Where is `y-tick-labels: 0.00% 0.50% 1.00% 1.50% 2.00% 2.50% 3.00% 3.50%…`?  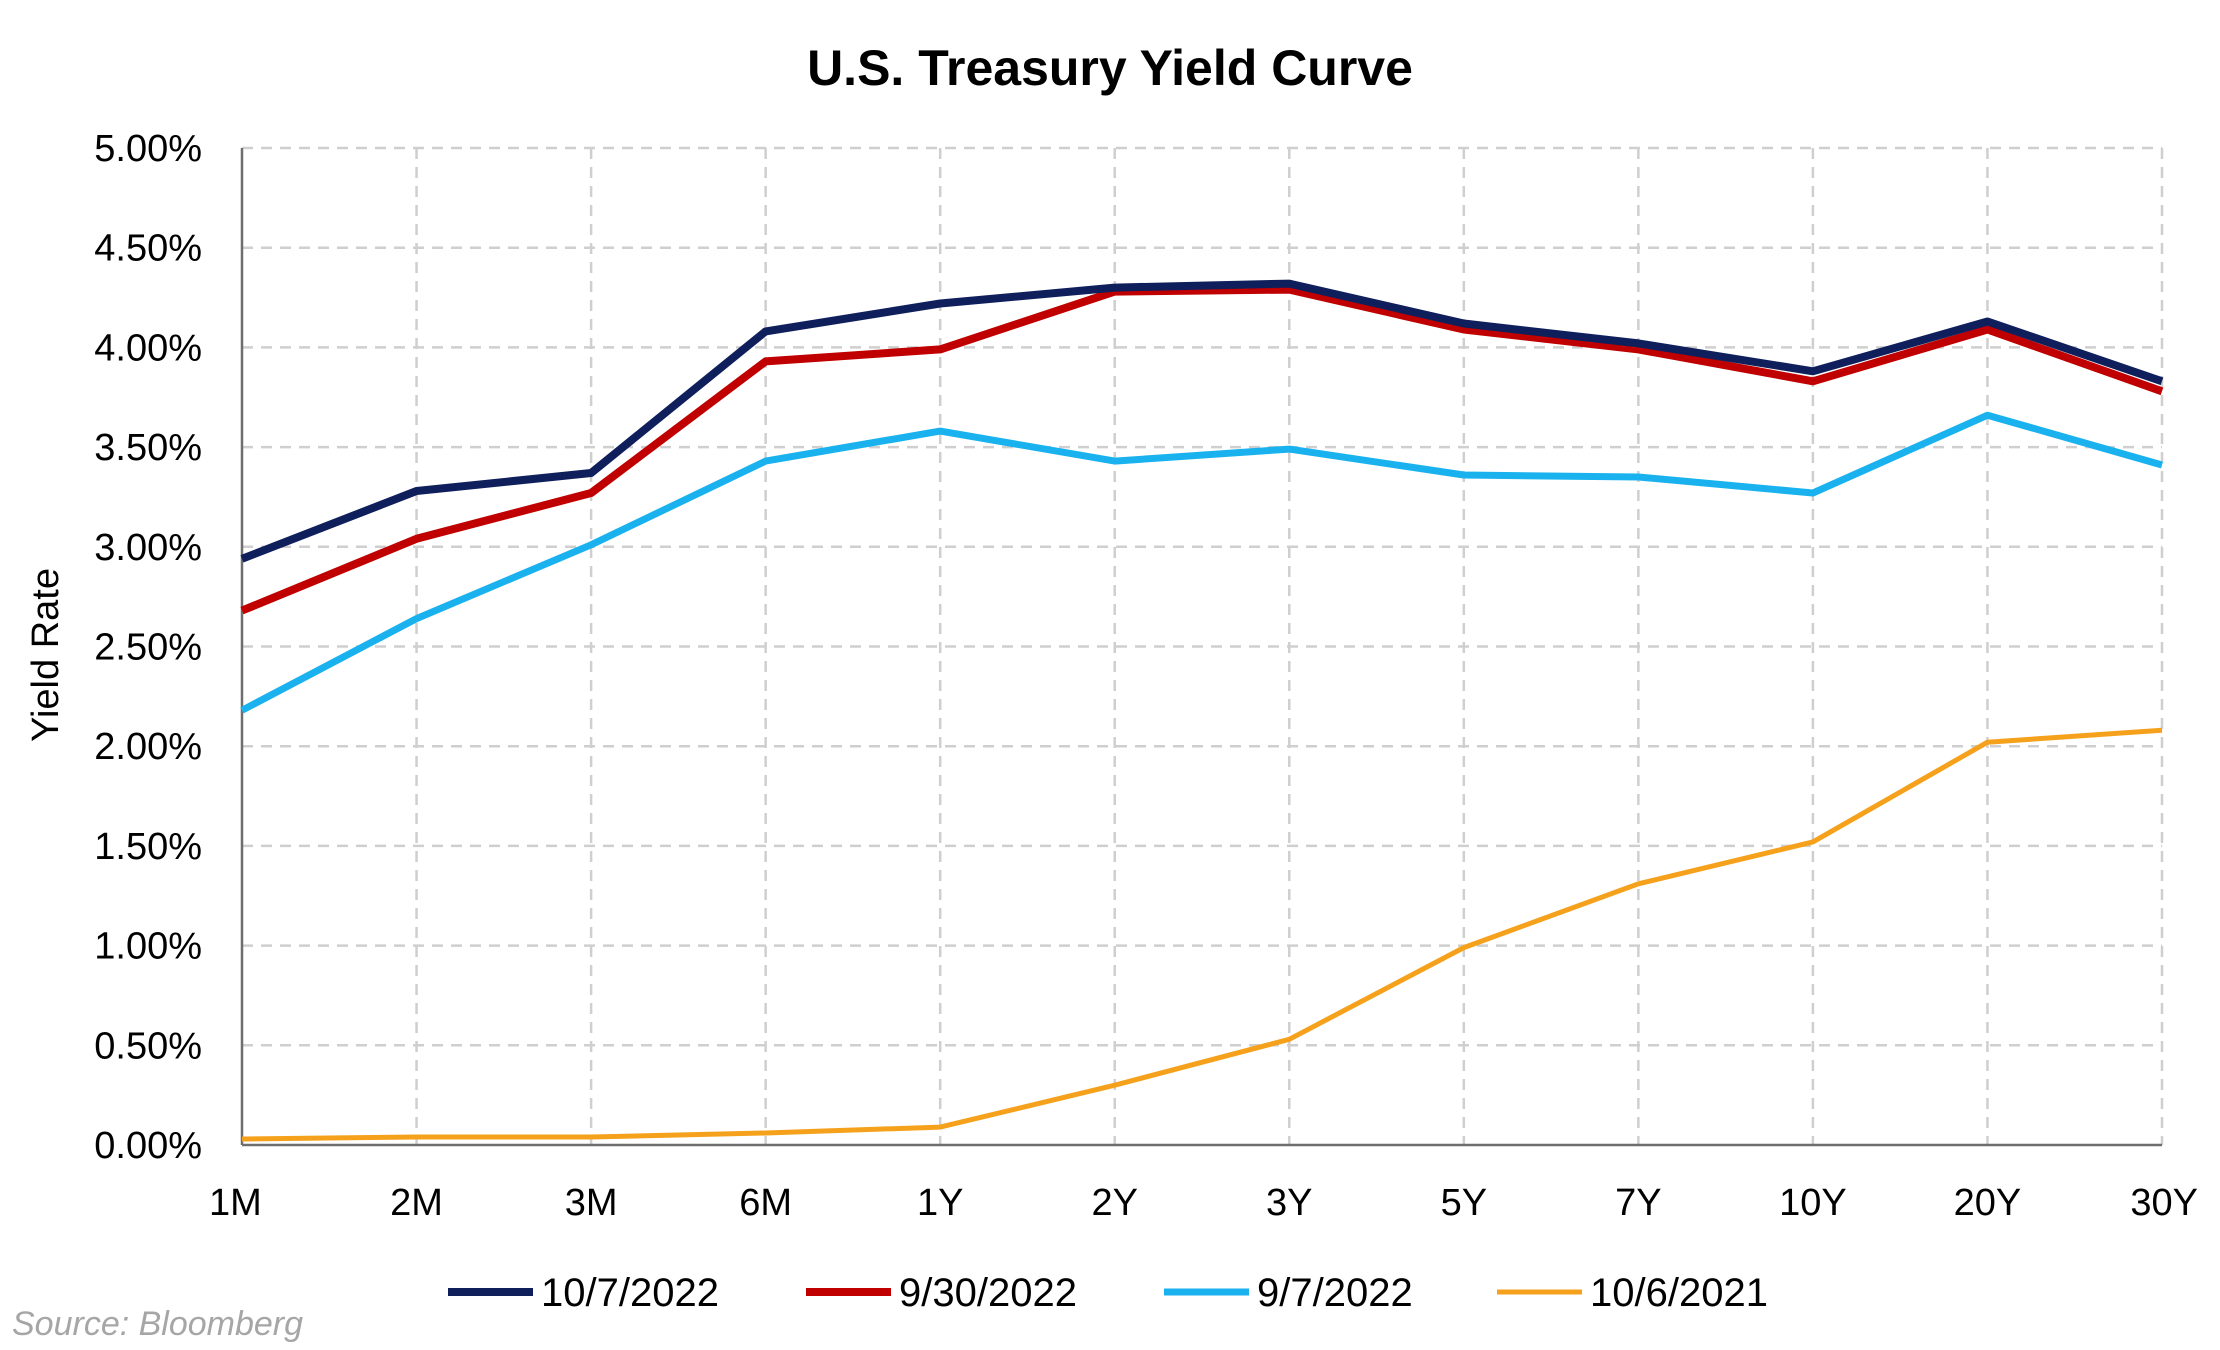 y-tick-labels: 0.00% 0.50% 1.00% 1.50% 2.00% 2.50% 3.00% 3.50%… is located at coordinates (148, 647).